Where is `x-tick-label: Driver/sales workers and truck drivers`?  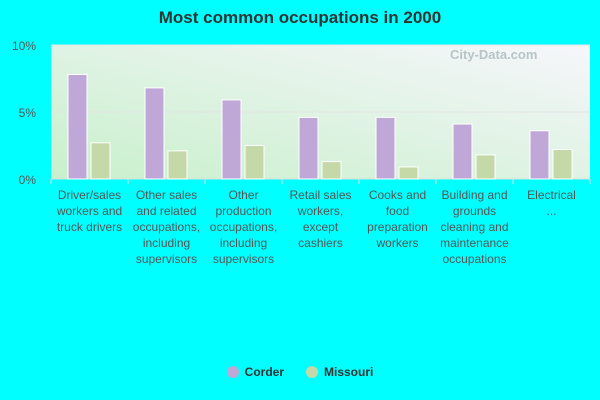 x-tick-label: Driver/sales workers and truck drivers is located at coordinates (89, 211).